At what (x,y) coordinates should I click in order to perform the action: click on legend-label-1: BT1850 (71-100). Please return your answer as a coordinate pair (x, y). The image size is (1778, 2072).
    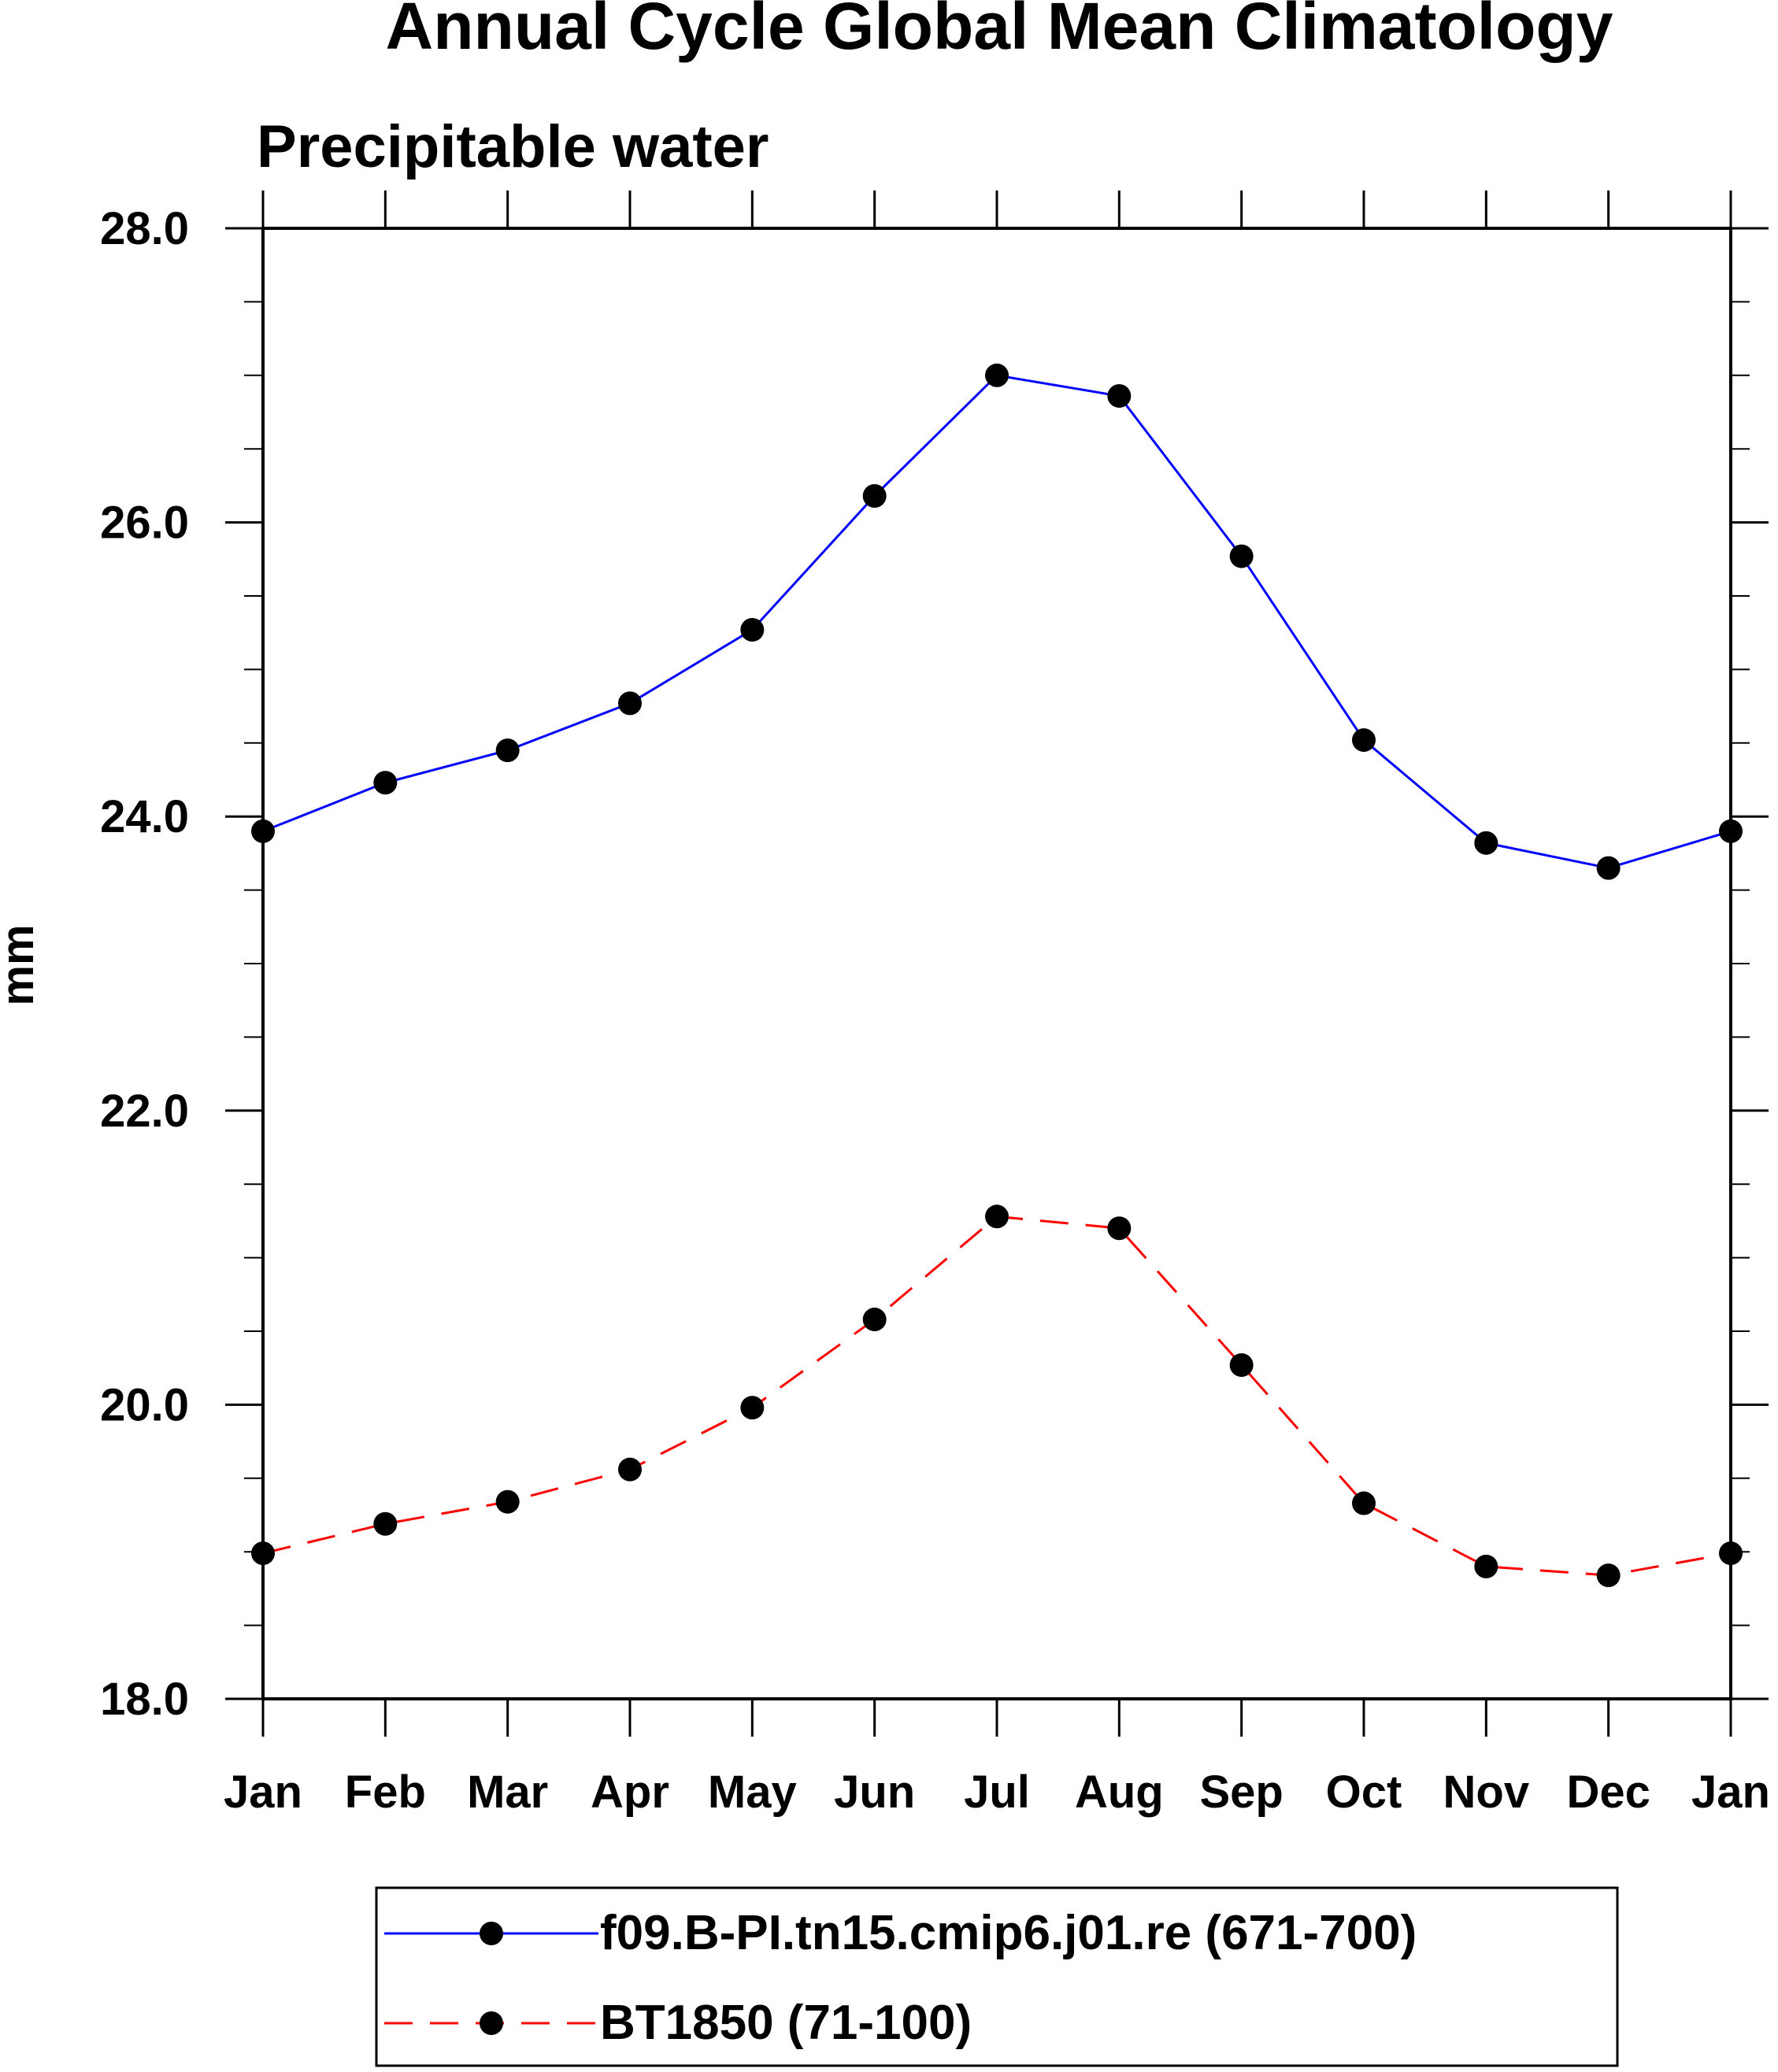
    Looking at the image, I should click on (786, 2023).